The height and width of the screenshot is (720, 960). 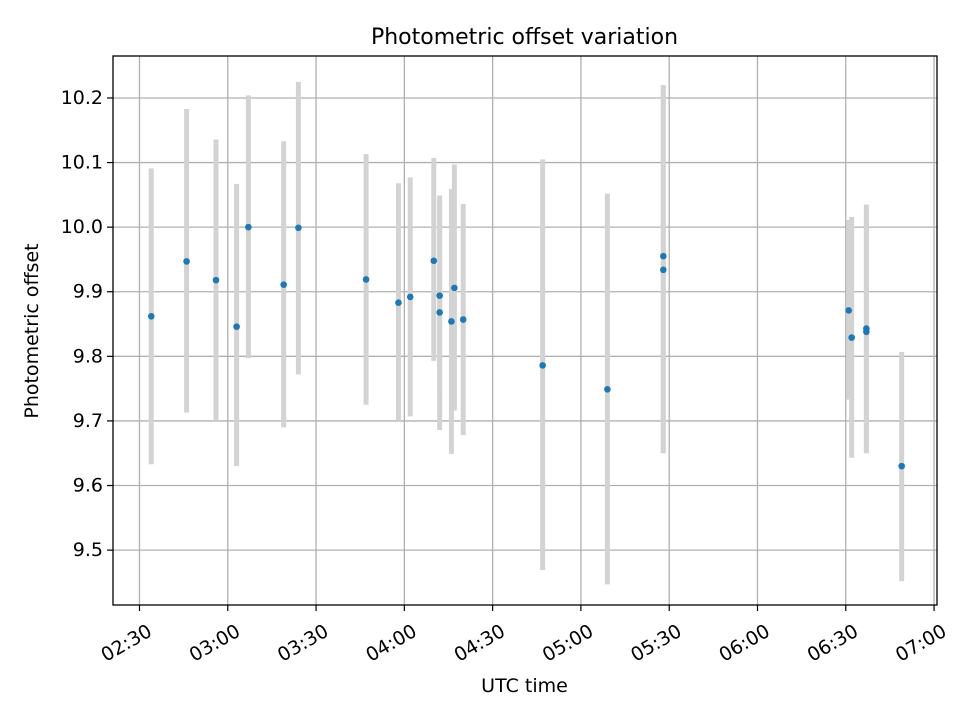 What do you see at coordinates (32, 330) in the screenshot?
I see `y-axis-label: Photometric offset` at bounding box center [32, 330].